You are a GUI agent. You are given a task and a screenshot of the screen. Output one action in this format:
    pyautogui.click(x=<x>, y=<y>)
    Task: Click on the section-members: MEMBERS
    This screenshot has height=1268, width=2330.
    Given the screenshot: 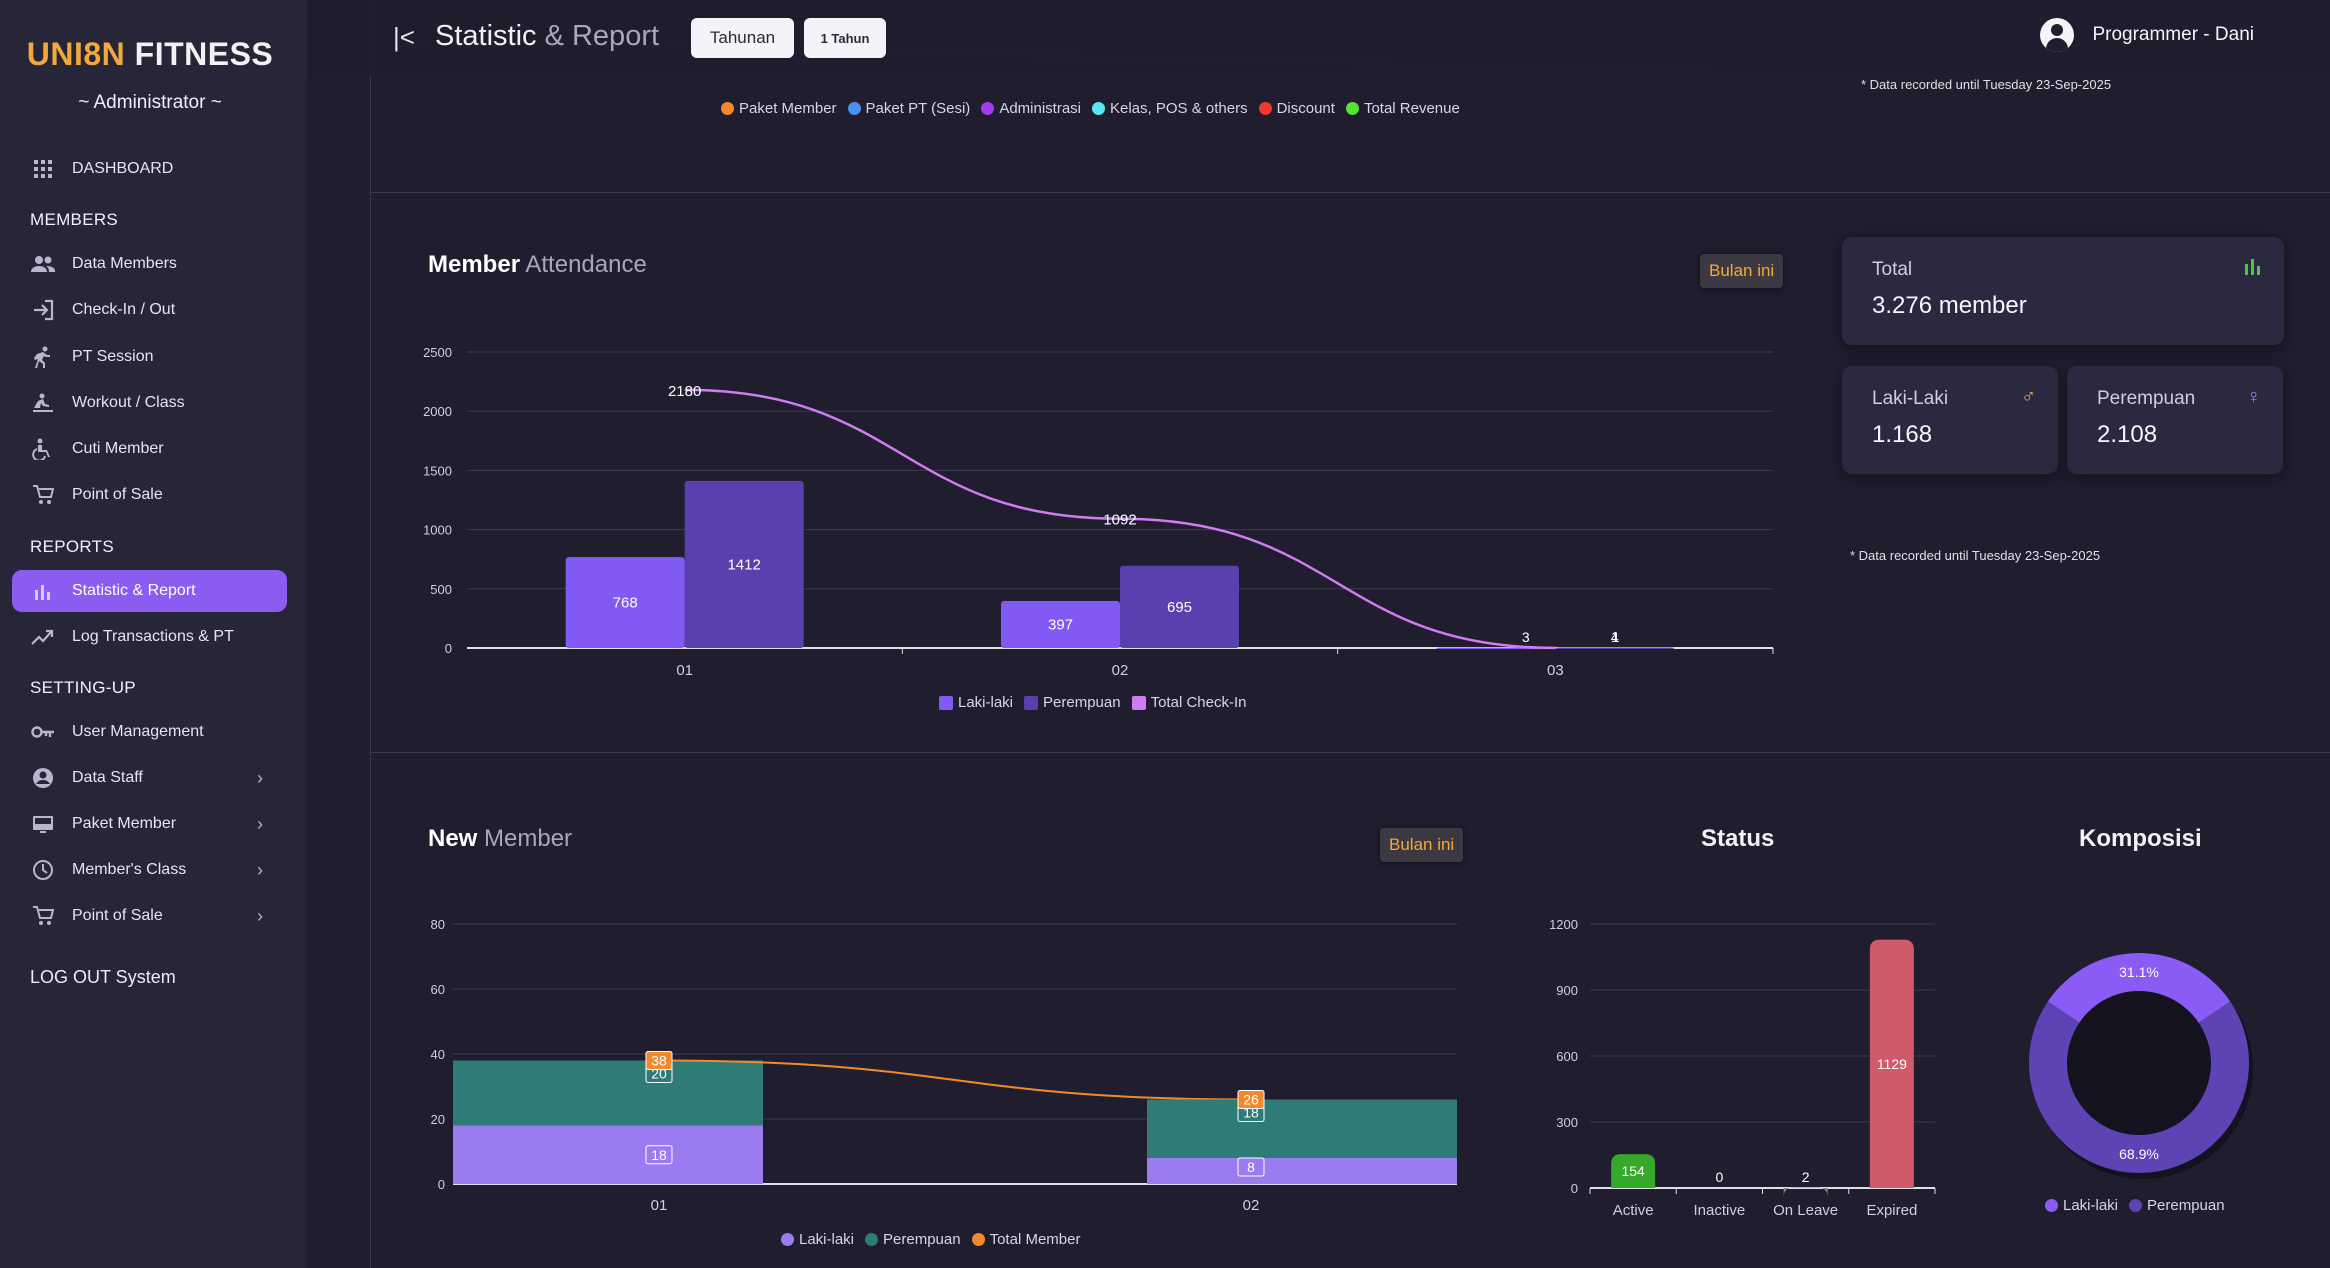 What is the action you would take?
    pyautogui.click(x=74, y=219)
    